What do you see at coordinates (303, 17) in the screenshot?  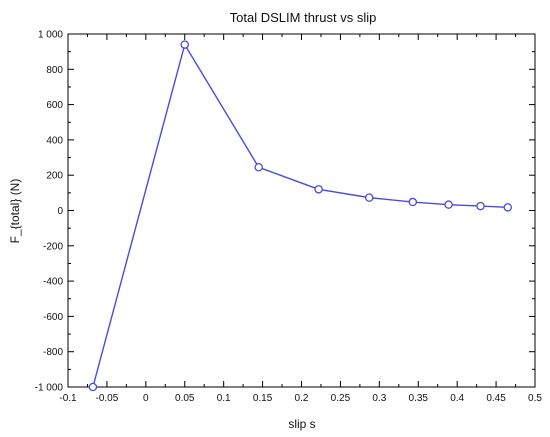 I see `chart-title: Total DSLIM thrust vs slip` at bounding box center [303, 17].